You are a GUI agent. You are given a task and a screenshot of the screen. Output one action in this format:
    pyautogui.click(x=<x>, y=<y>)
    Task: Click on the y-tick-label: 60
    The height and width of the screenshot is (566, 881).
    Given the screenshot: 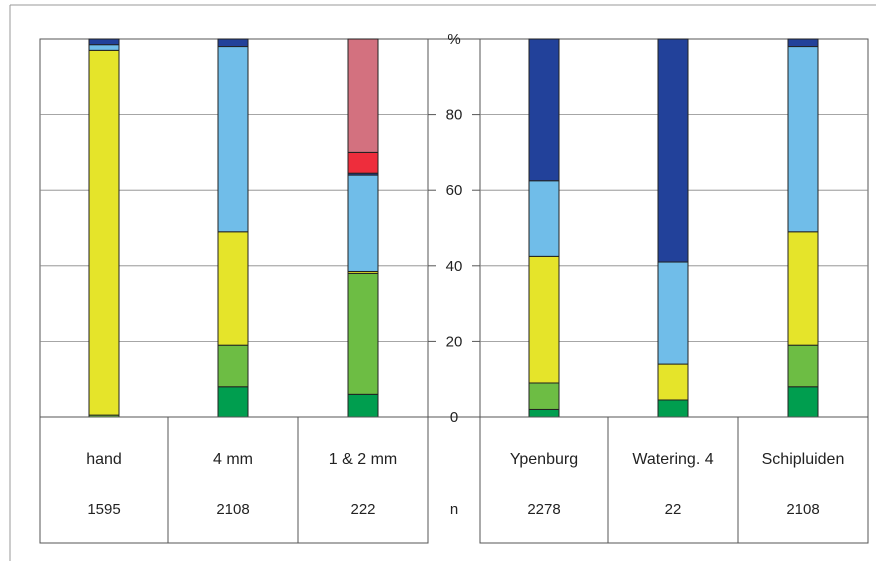 What is the action you would take?
    pyautogui.click(x=454, y=190)
    